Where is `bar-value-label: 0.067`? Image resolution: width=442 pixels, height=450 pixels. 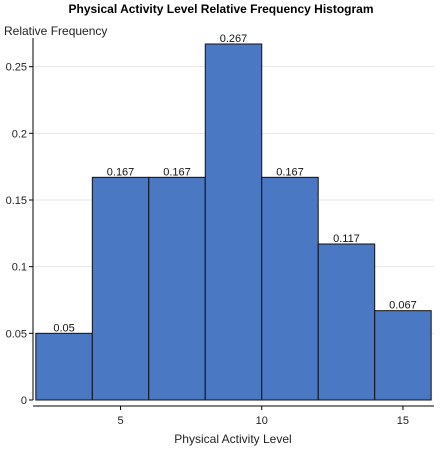 bar-value-label: 0.067 is located at coordinates (403, 306).